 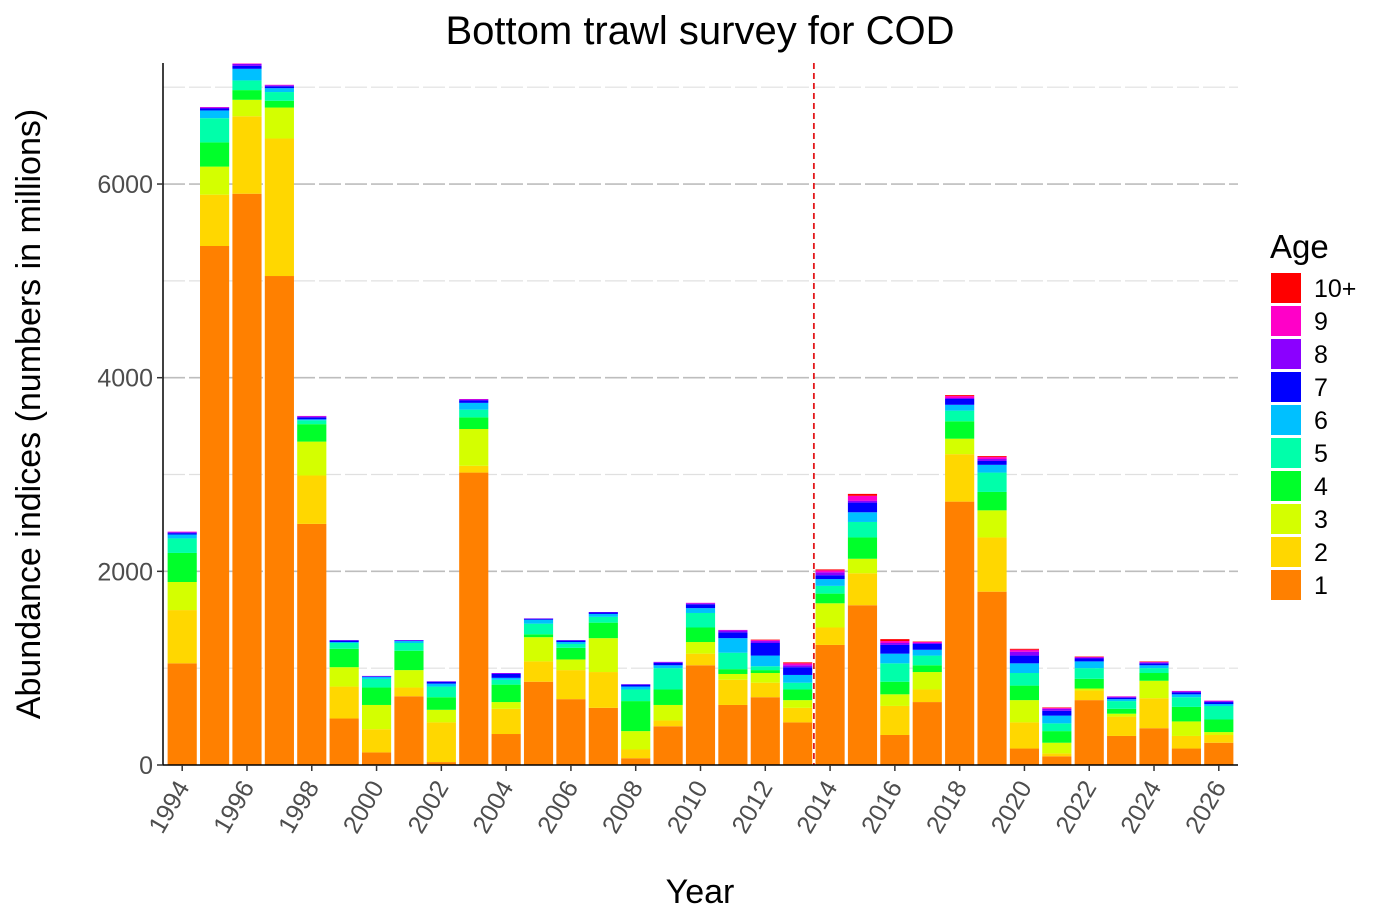 What do you see at coordinates (146, 766) in the screenshot?
I see `y-tick-label: 0` at bounding box center [146, 766].